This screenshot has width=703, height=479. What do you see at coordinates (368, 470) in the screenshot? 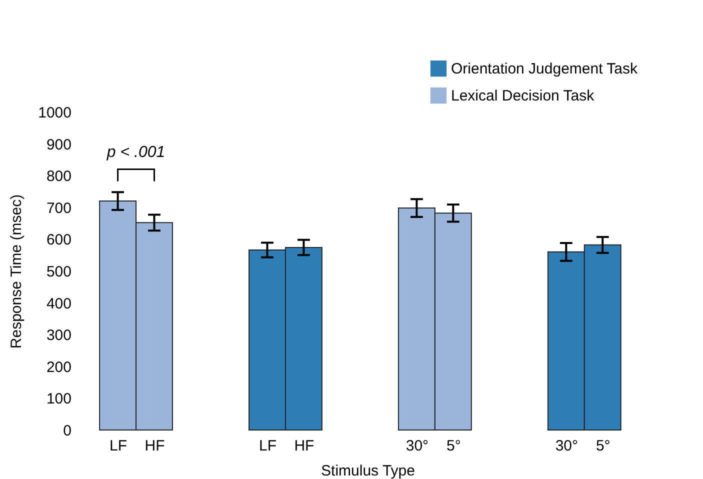
I see `x-axis-title: Stimulus Type` at bounding box center [368, 470].